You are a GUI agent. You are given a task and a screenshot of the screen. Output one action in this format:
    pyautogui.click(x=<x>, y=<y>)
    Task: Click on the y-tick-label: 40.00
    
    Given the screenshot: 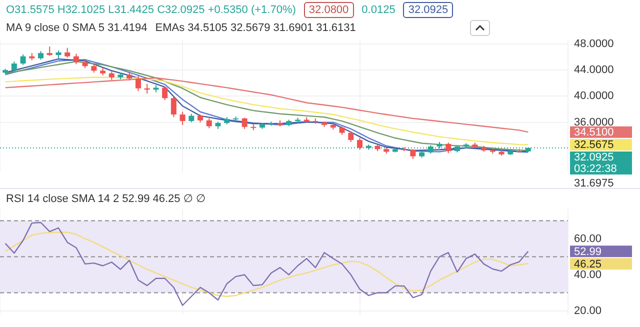 What is the action you would take?
    pyautogui.click(x=588, y=274)
    